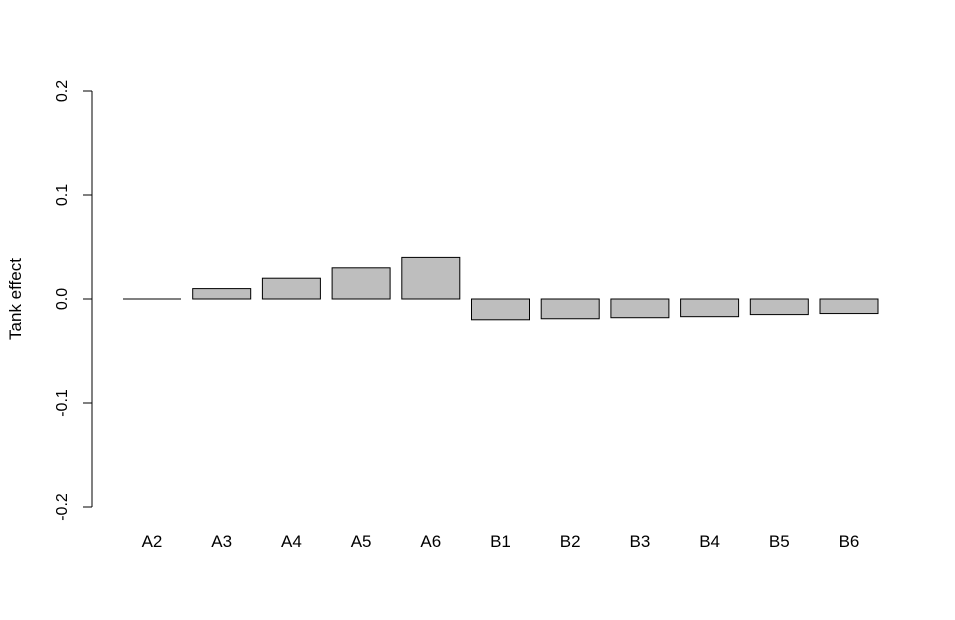 The height and width of the screenshot is (620, 955). Describe the element at coordinates (73, 300) in the screenshot. I see `y-axis: -0.2 -0.1 0.0 0.1 0.2` at that location.